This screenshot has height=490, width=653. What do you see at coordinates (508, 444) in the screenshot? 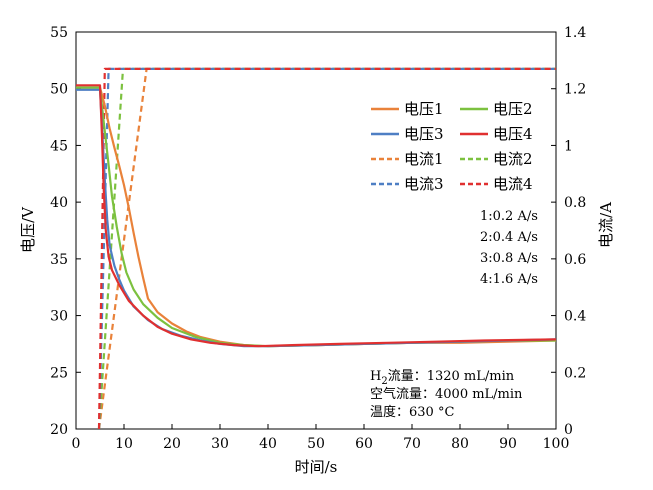
I see `x-tick-label: 90` at bounding box center [508, 444].